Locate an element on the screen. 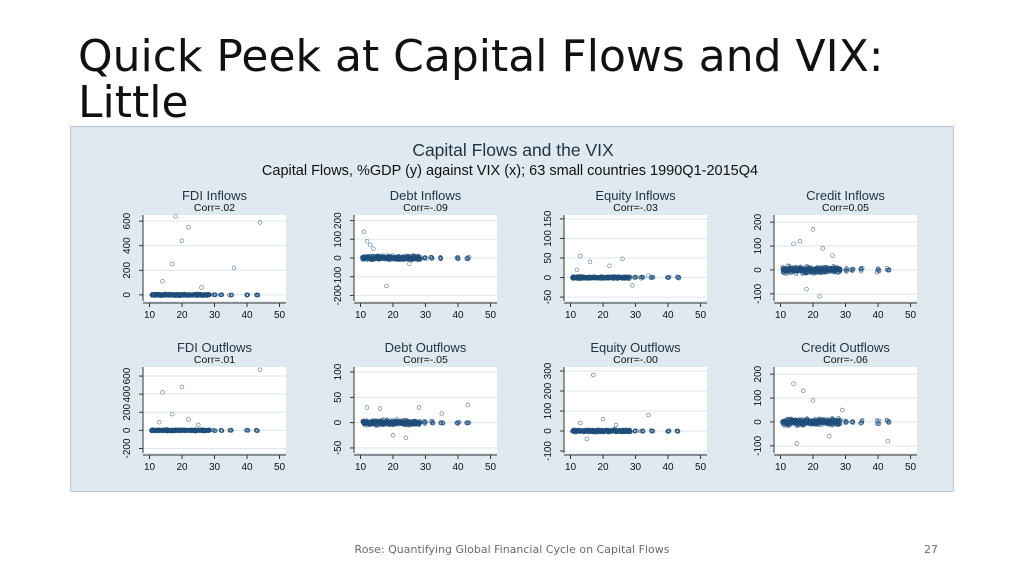 This screenshot has width=1024, height=575. panel-corr: Corr=-.05 is located at coordinates (425, 360).